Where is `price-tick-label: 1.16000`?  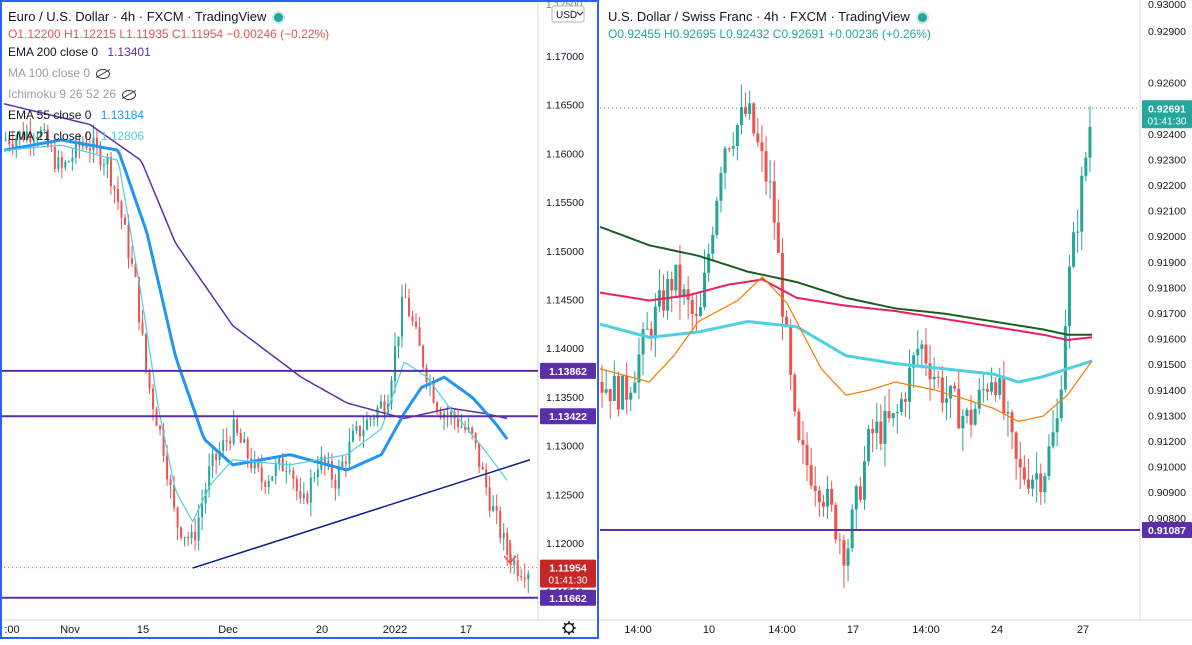
price-tick-label: 1.16000 is located at coordinates (565, 154).